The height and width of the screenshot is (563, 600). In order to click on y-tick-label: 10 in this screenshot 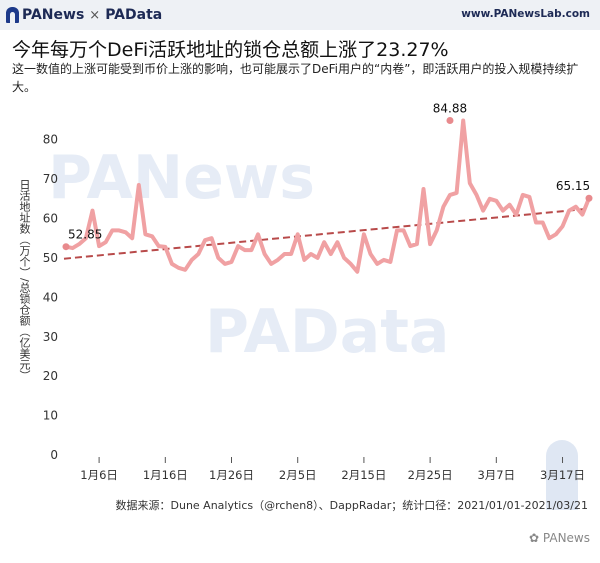, I will do `click(50, 416)`.